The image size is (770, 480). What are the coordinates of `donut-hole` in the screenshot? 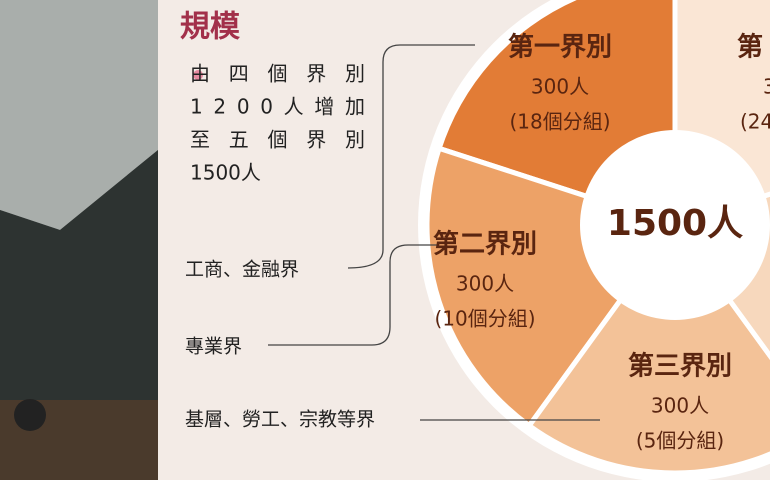 It's located at (675, 225).